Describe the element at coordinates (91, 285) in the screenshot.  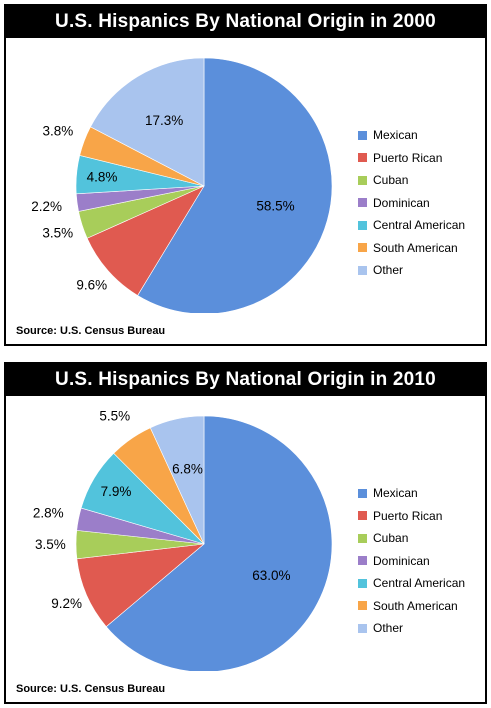
I see `data-label-puerto-rican: 9.6%` at that location.